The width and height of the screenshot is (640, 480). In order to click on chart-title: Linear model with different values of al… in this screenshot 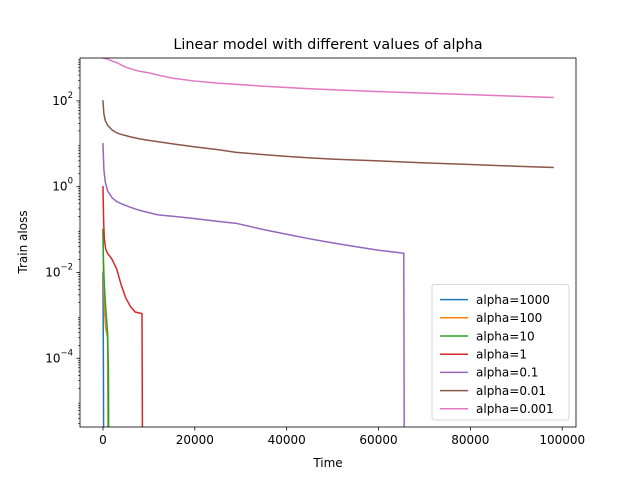, I will do `click(327, 45)`.